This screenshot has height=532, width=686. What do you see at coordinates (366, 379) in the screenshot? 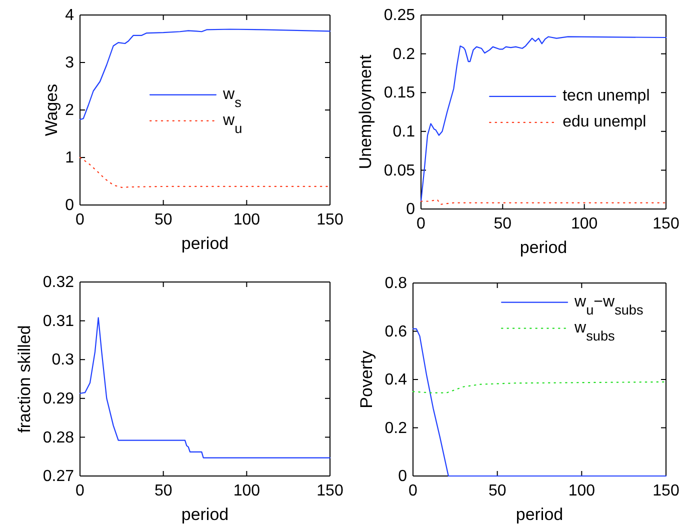
I see `y-axis-title: Poverty` at bounding box center [366, 379].